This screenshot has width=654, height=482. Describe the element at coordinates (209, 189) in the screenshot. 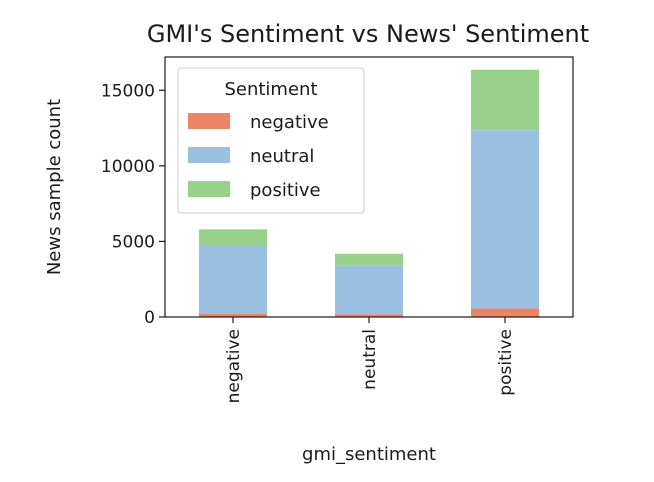

I see `legend-swatch-positive` at that location.